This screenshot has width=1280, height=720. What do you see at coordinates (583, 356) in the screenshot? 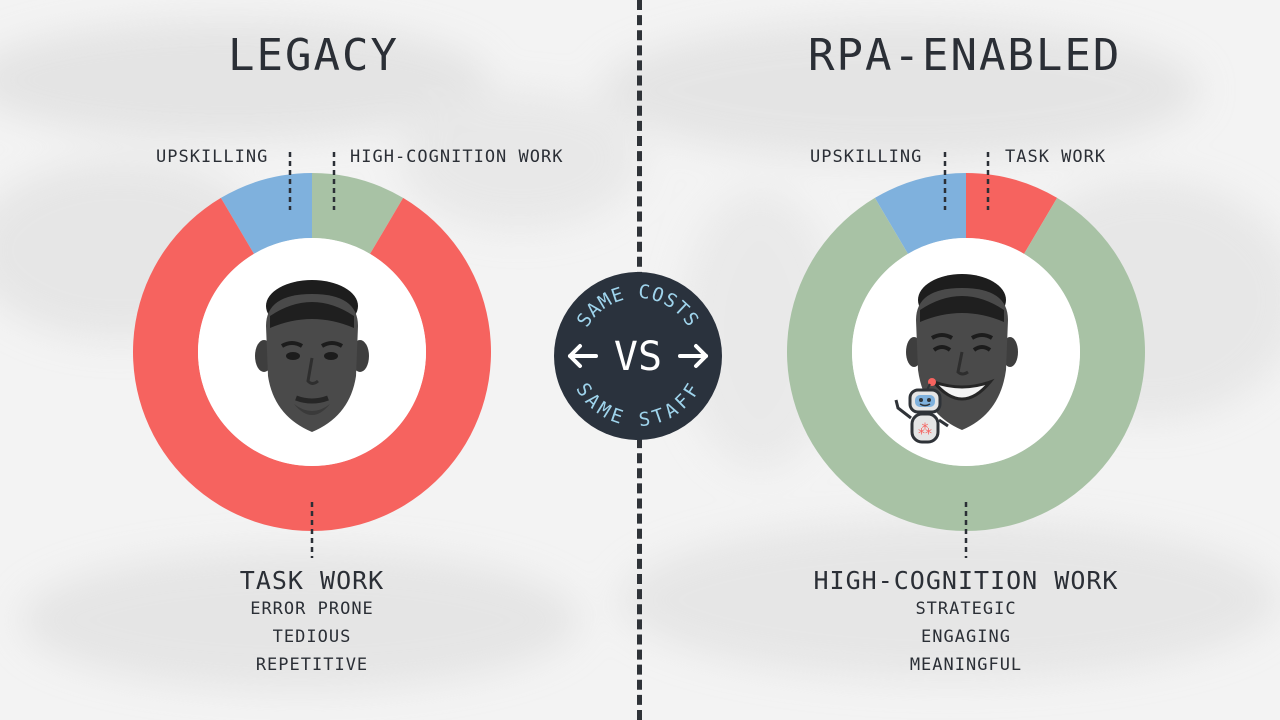
I see `left-arrow-icon` at bounding box center [583, 356].